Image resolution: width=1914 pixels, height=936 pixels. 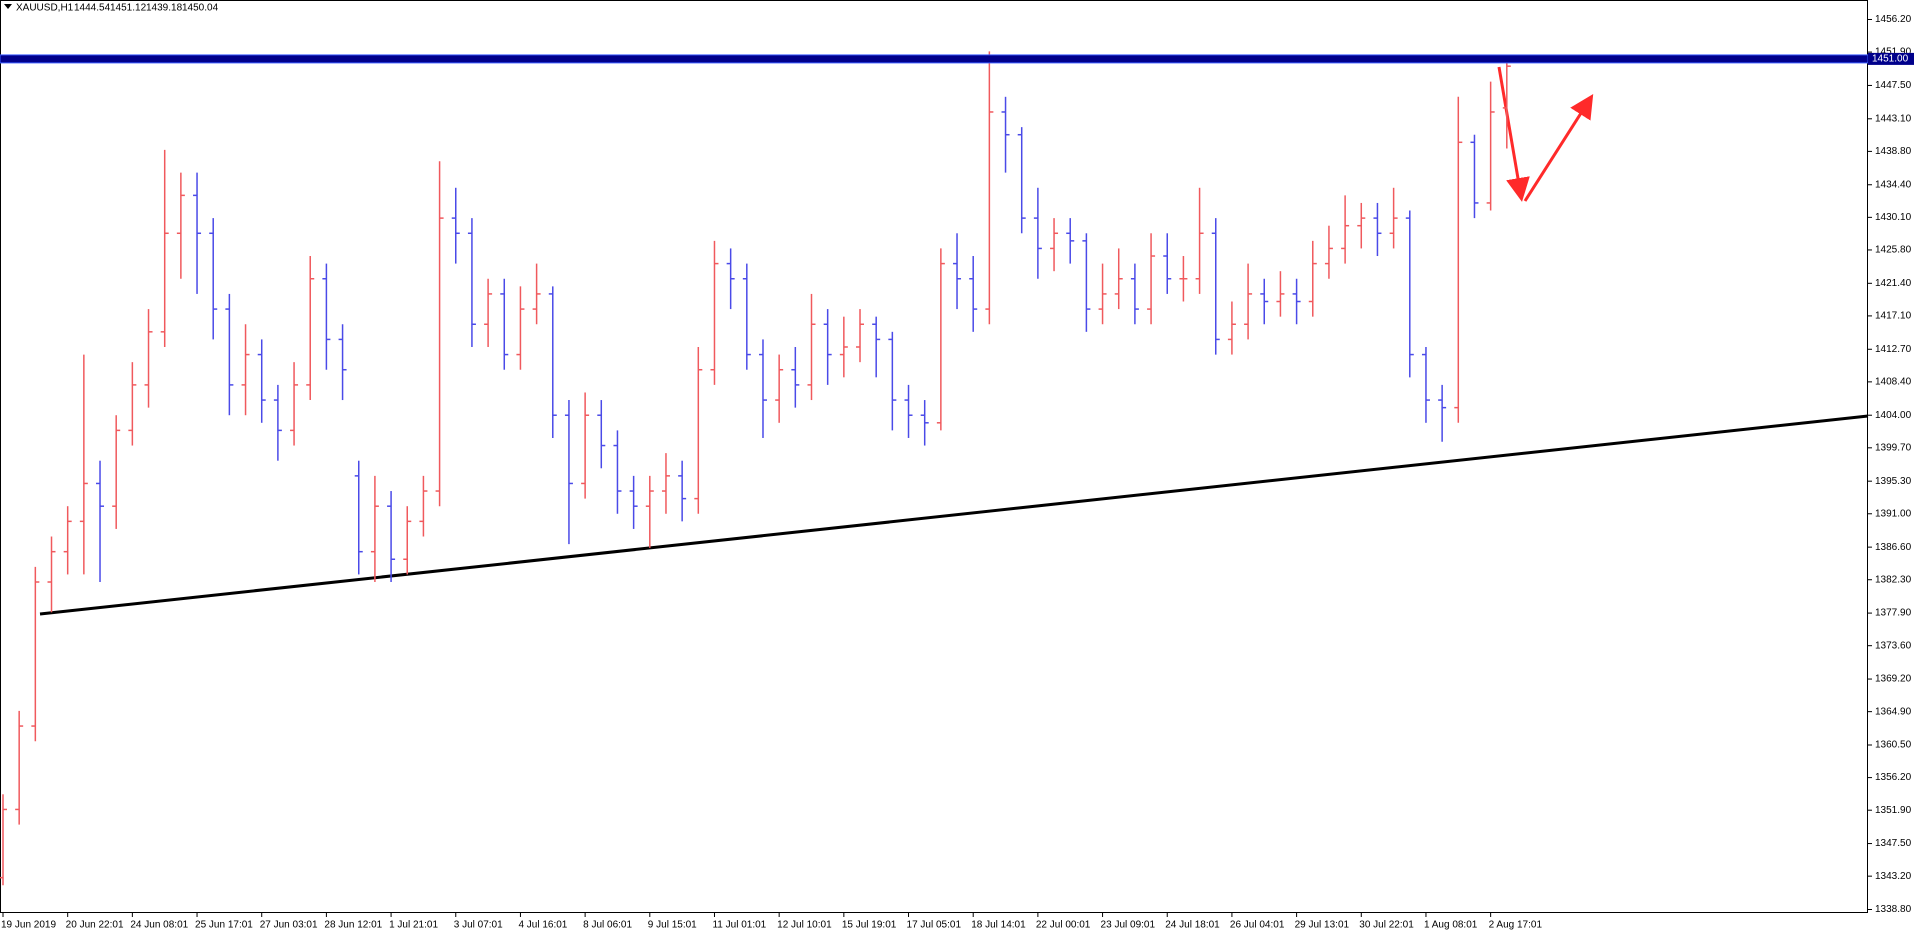 What do you see at coordinates (45, 8) in the screenshot?
I see `symbol: XAUUSD,H1` at bounding box center [45, 8].